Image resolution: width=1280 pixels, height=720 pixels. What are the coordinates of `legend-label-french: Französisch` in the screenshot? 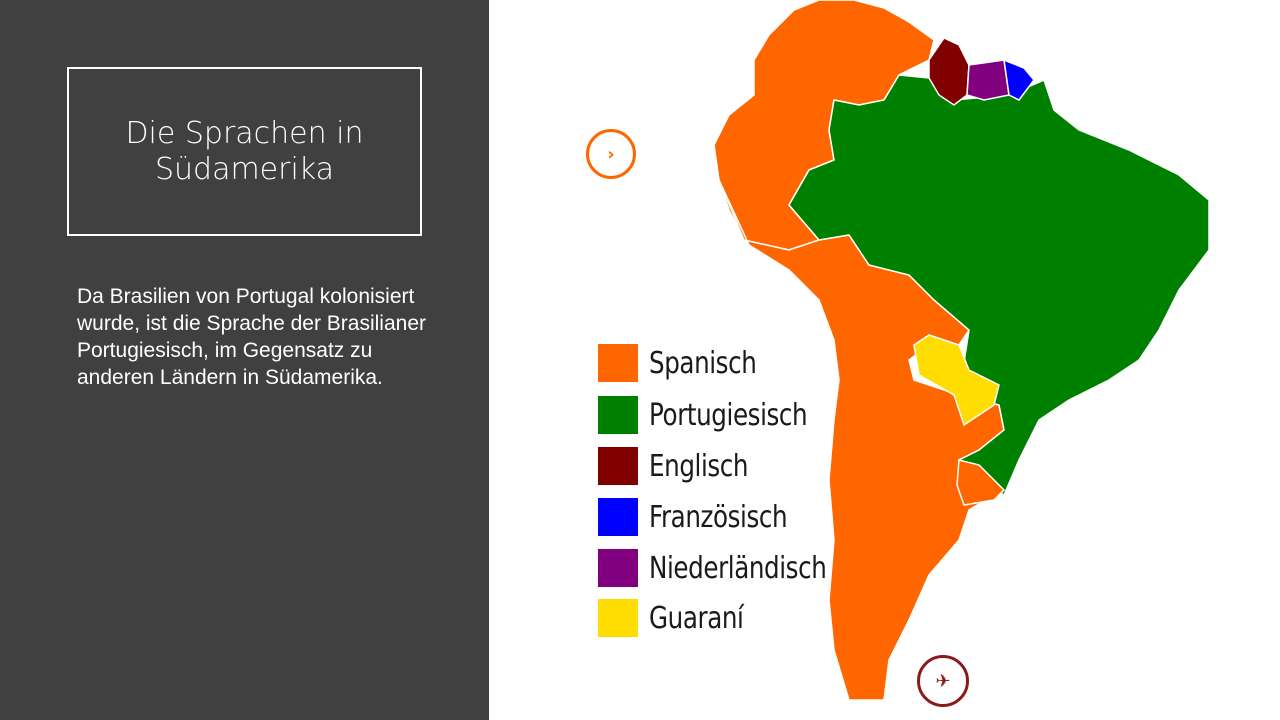 It's located at (718, 517).